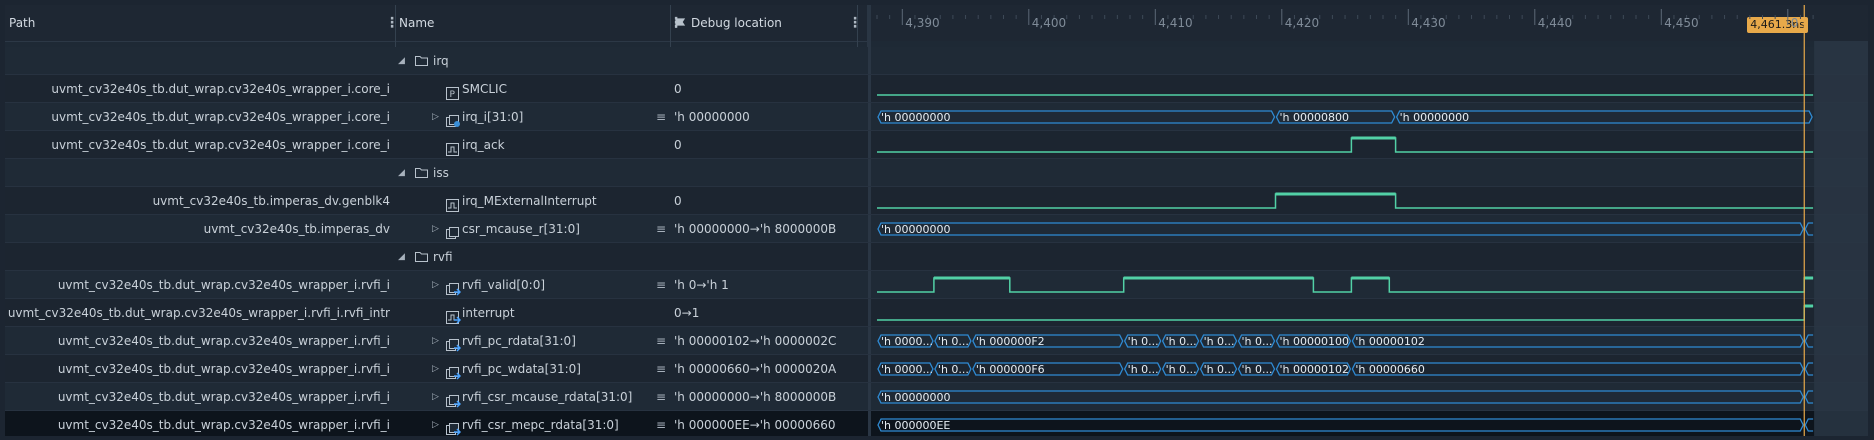 The width and height of the screenshot is (1874, 440). Describe the element at coordinates (533, 397) in the screenshot. I see `signal-name-cell: ▷ rvfi_csr_mcause_rdata[31:0] ≡` at that location.